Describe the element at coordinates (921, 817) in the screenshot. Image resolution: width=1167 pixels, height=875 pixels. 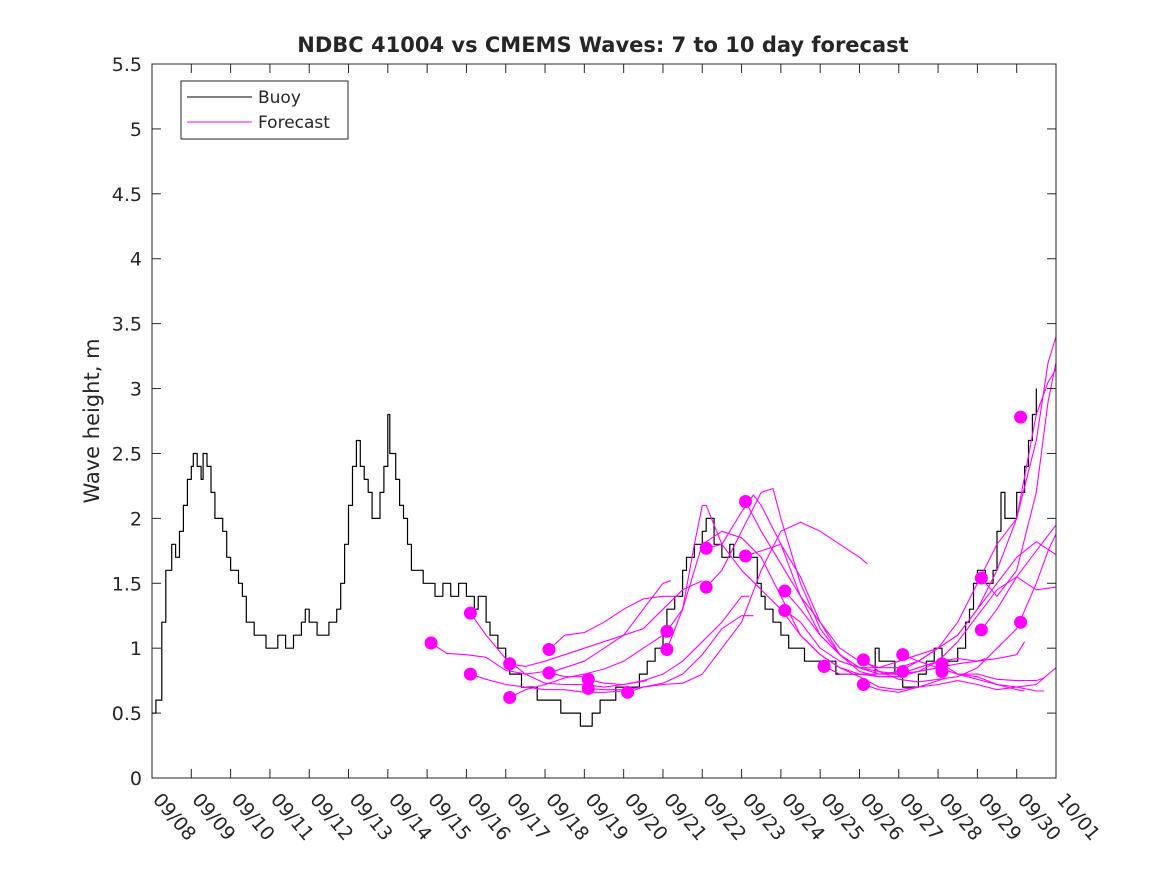
I see `x-tick-label: 09/27` at that location.